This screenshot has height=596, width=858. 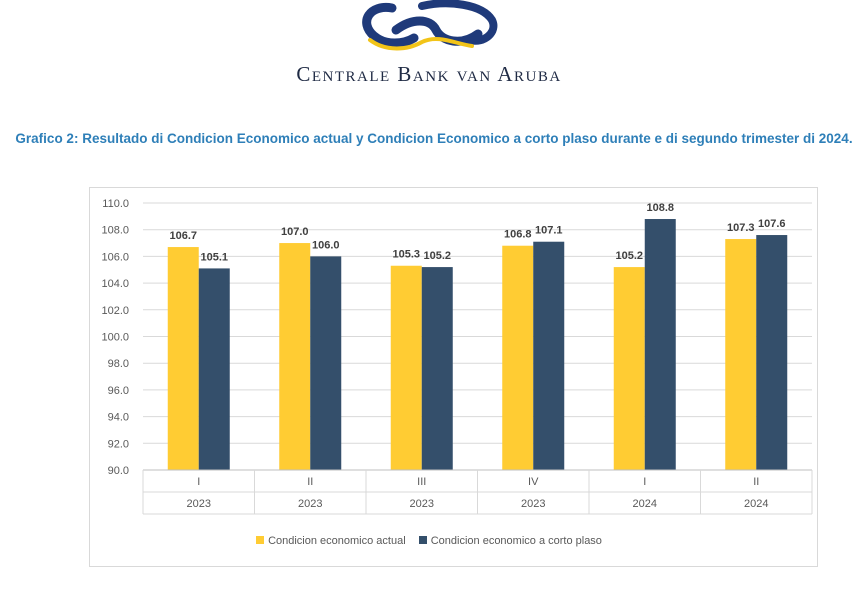 What do you see at coordinates (772, 224) in the screenshot?
I see `data-label: 107.6` at bounding box center [772, 224].